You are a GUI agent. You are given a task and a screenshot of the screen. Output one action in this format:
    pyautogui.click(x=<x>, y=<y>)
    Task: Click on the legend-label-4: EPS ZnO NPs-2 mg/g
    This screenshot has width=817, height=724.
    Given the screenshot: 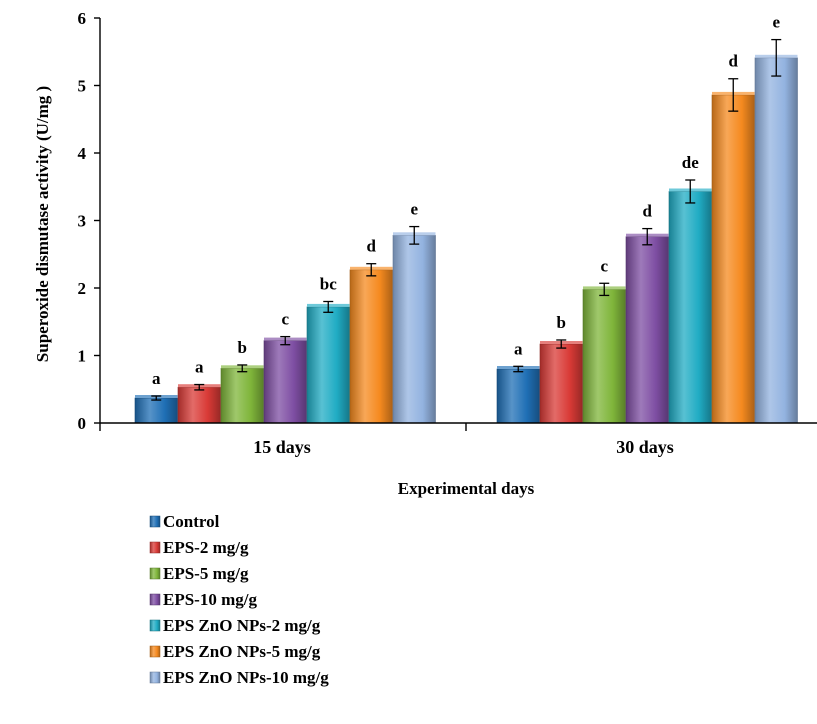 What is the action you would take?
    pyautogui.click(x=242, y=625)
    